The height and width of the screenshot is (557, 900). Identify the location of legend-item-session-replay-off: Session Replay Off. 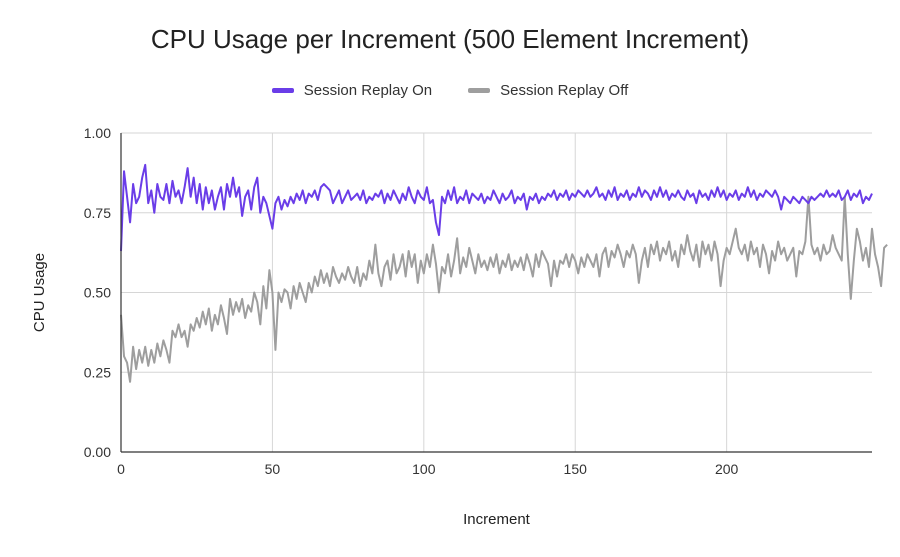
(548, 90).